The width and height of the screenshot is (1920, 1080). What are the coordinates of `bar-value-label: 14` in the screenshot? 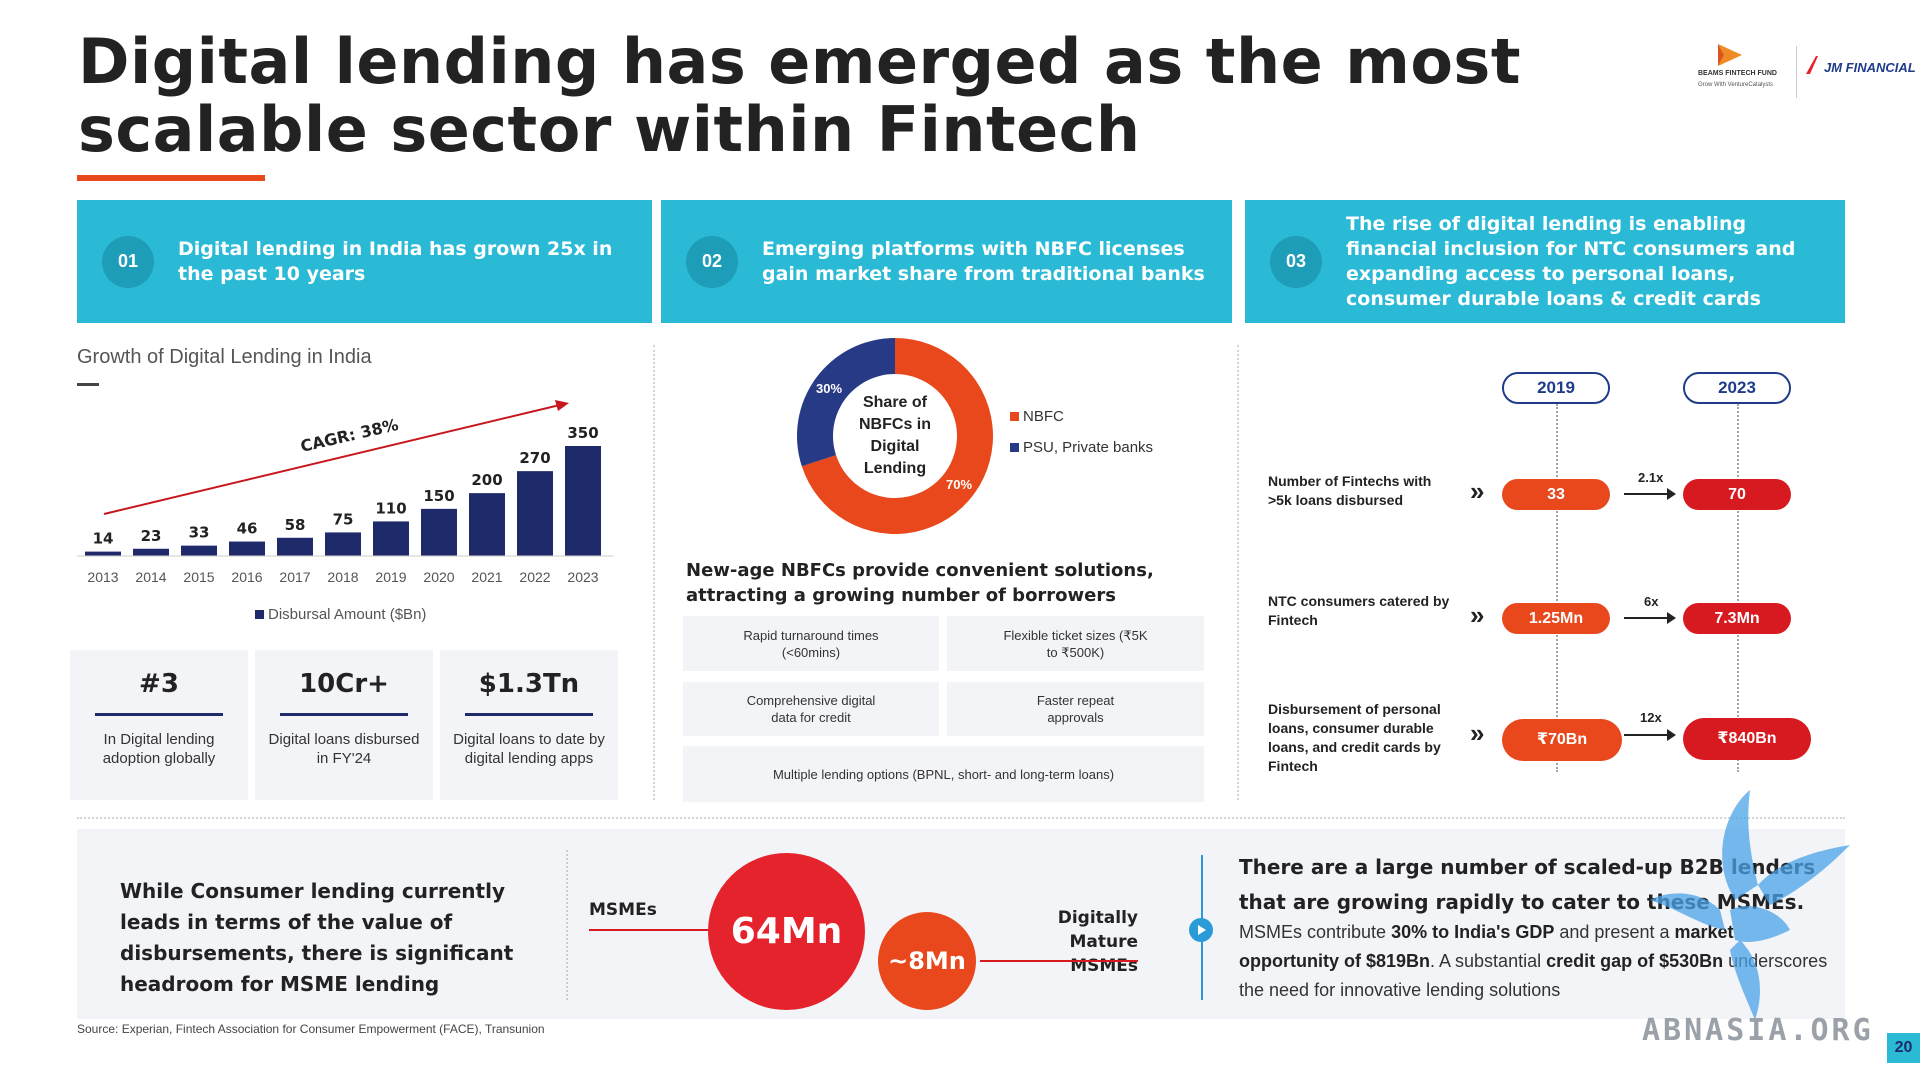 It's located at (103, 539).